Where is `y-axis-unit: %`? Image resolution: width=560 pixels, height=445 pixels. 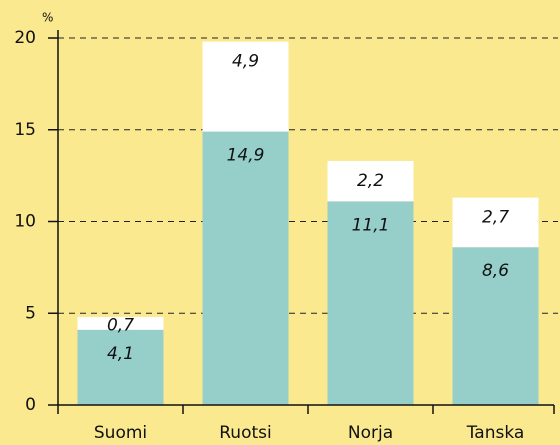 y-axis-unit: % is located at coordinates (47, 18).